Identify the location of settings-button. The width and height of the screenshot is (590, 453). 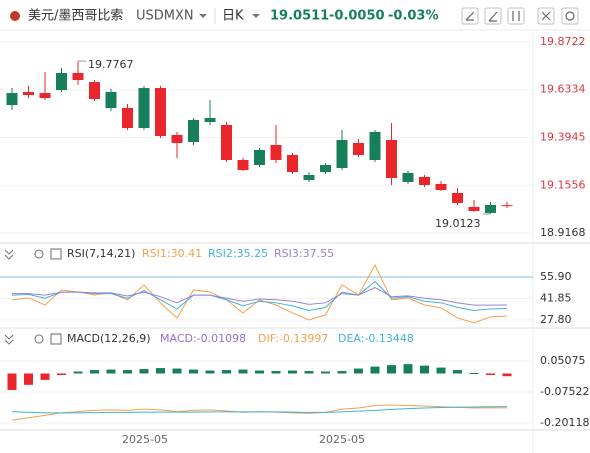
(570, 16).